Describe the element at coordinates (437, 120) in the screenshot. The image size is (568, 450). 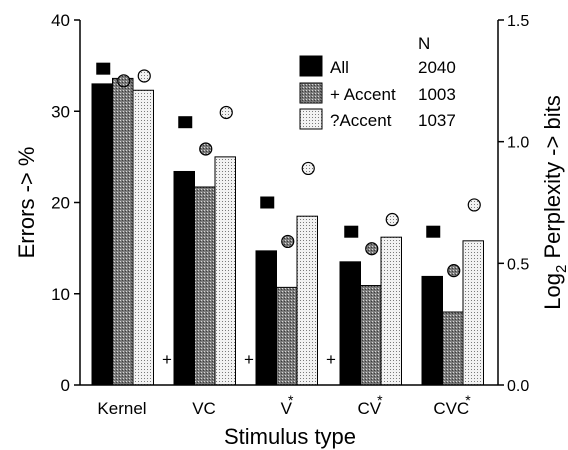
I see `legend-count-2: 1037` at that location.